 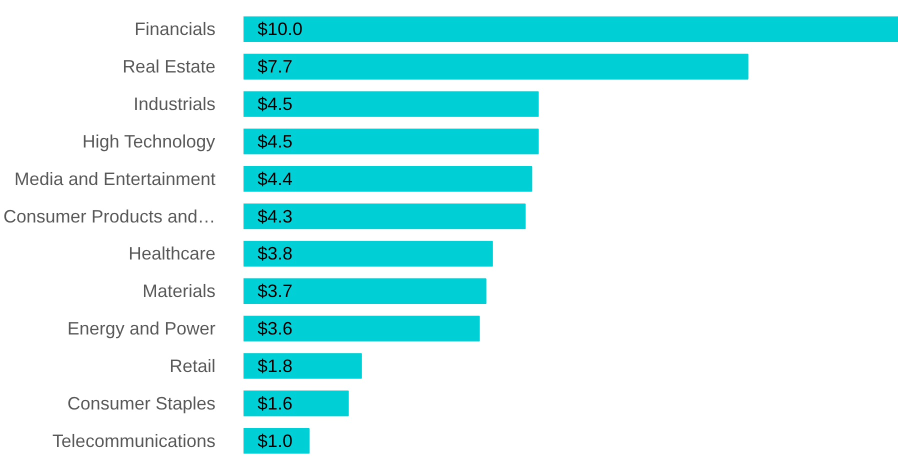 I want to click on data-label: $1.6, so click(x=275, y=403).